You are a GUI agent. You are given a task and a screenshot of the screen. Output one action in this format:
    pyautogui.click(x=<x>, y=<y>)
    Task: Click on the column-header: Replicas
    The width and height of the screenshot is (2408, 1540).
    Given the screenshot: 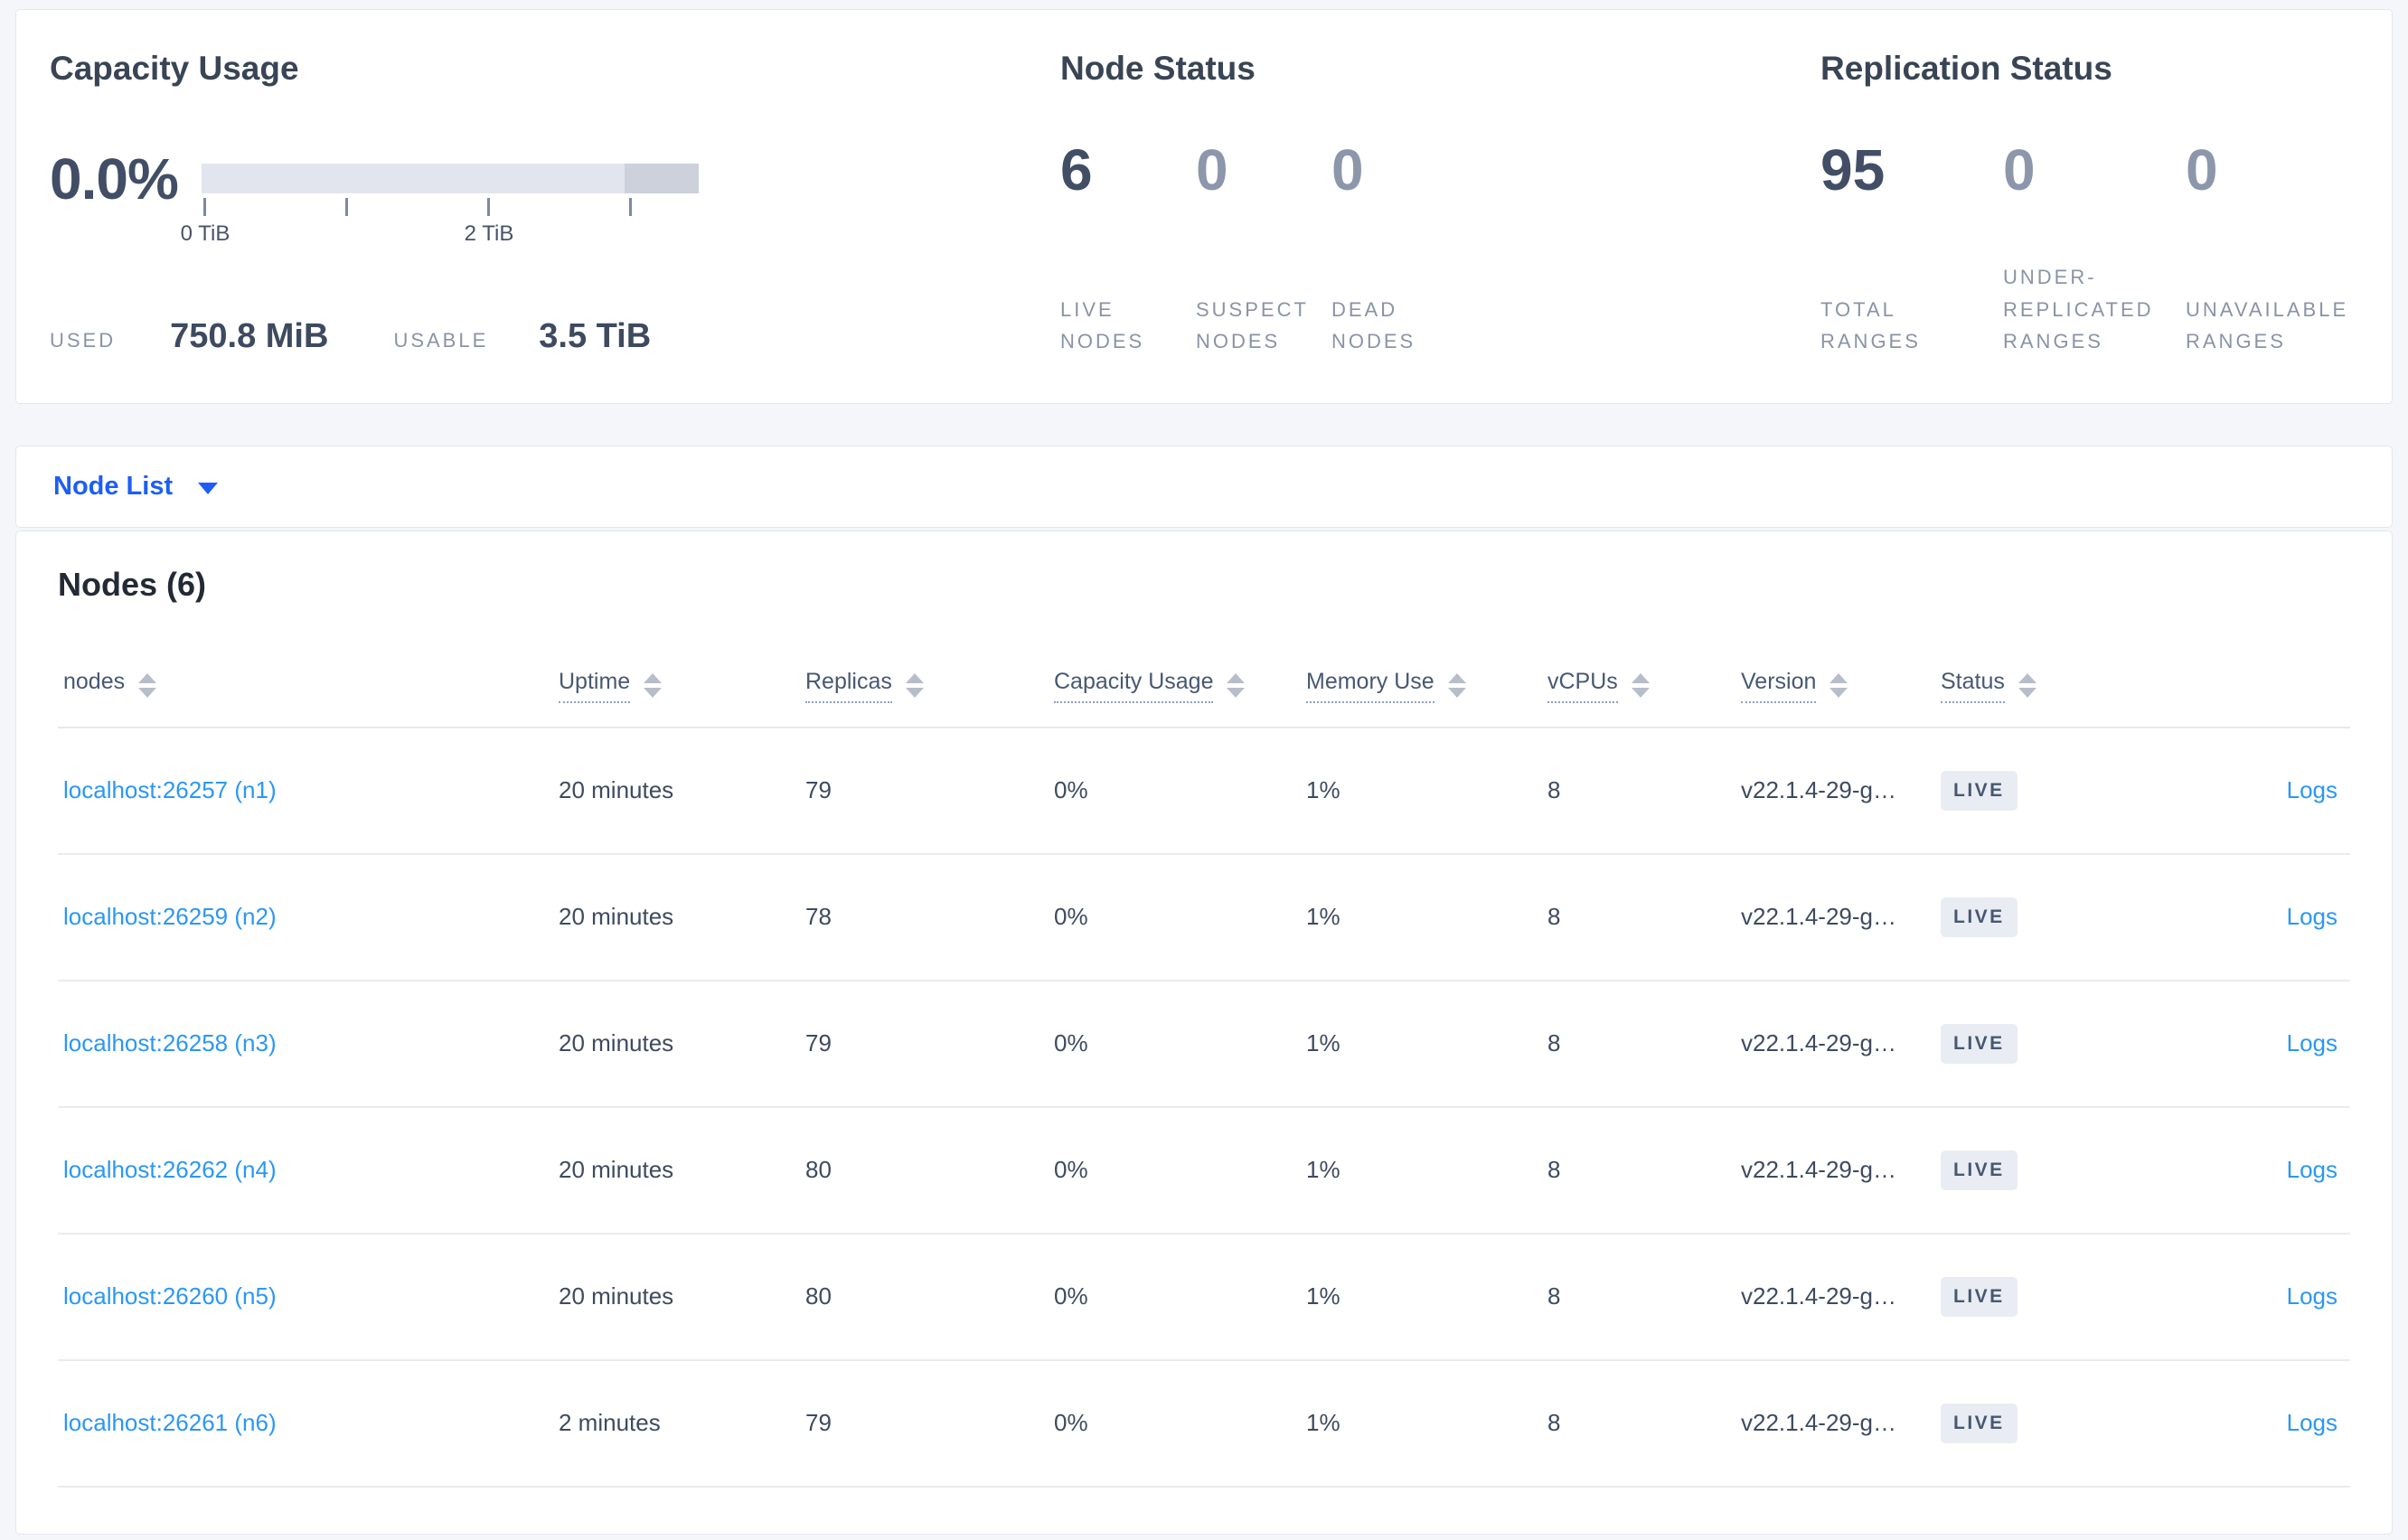 What is the action you would take?
    pyautogui.click(x=929, y=686)
    